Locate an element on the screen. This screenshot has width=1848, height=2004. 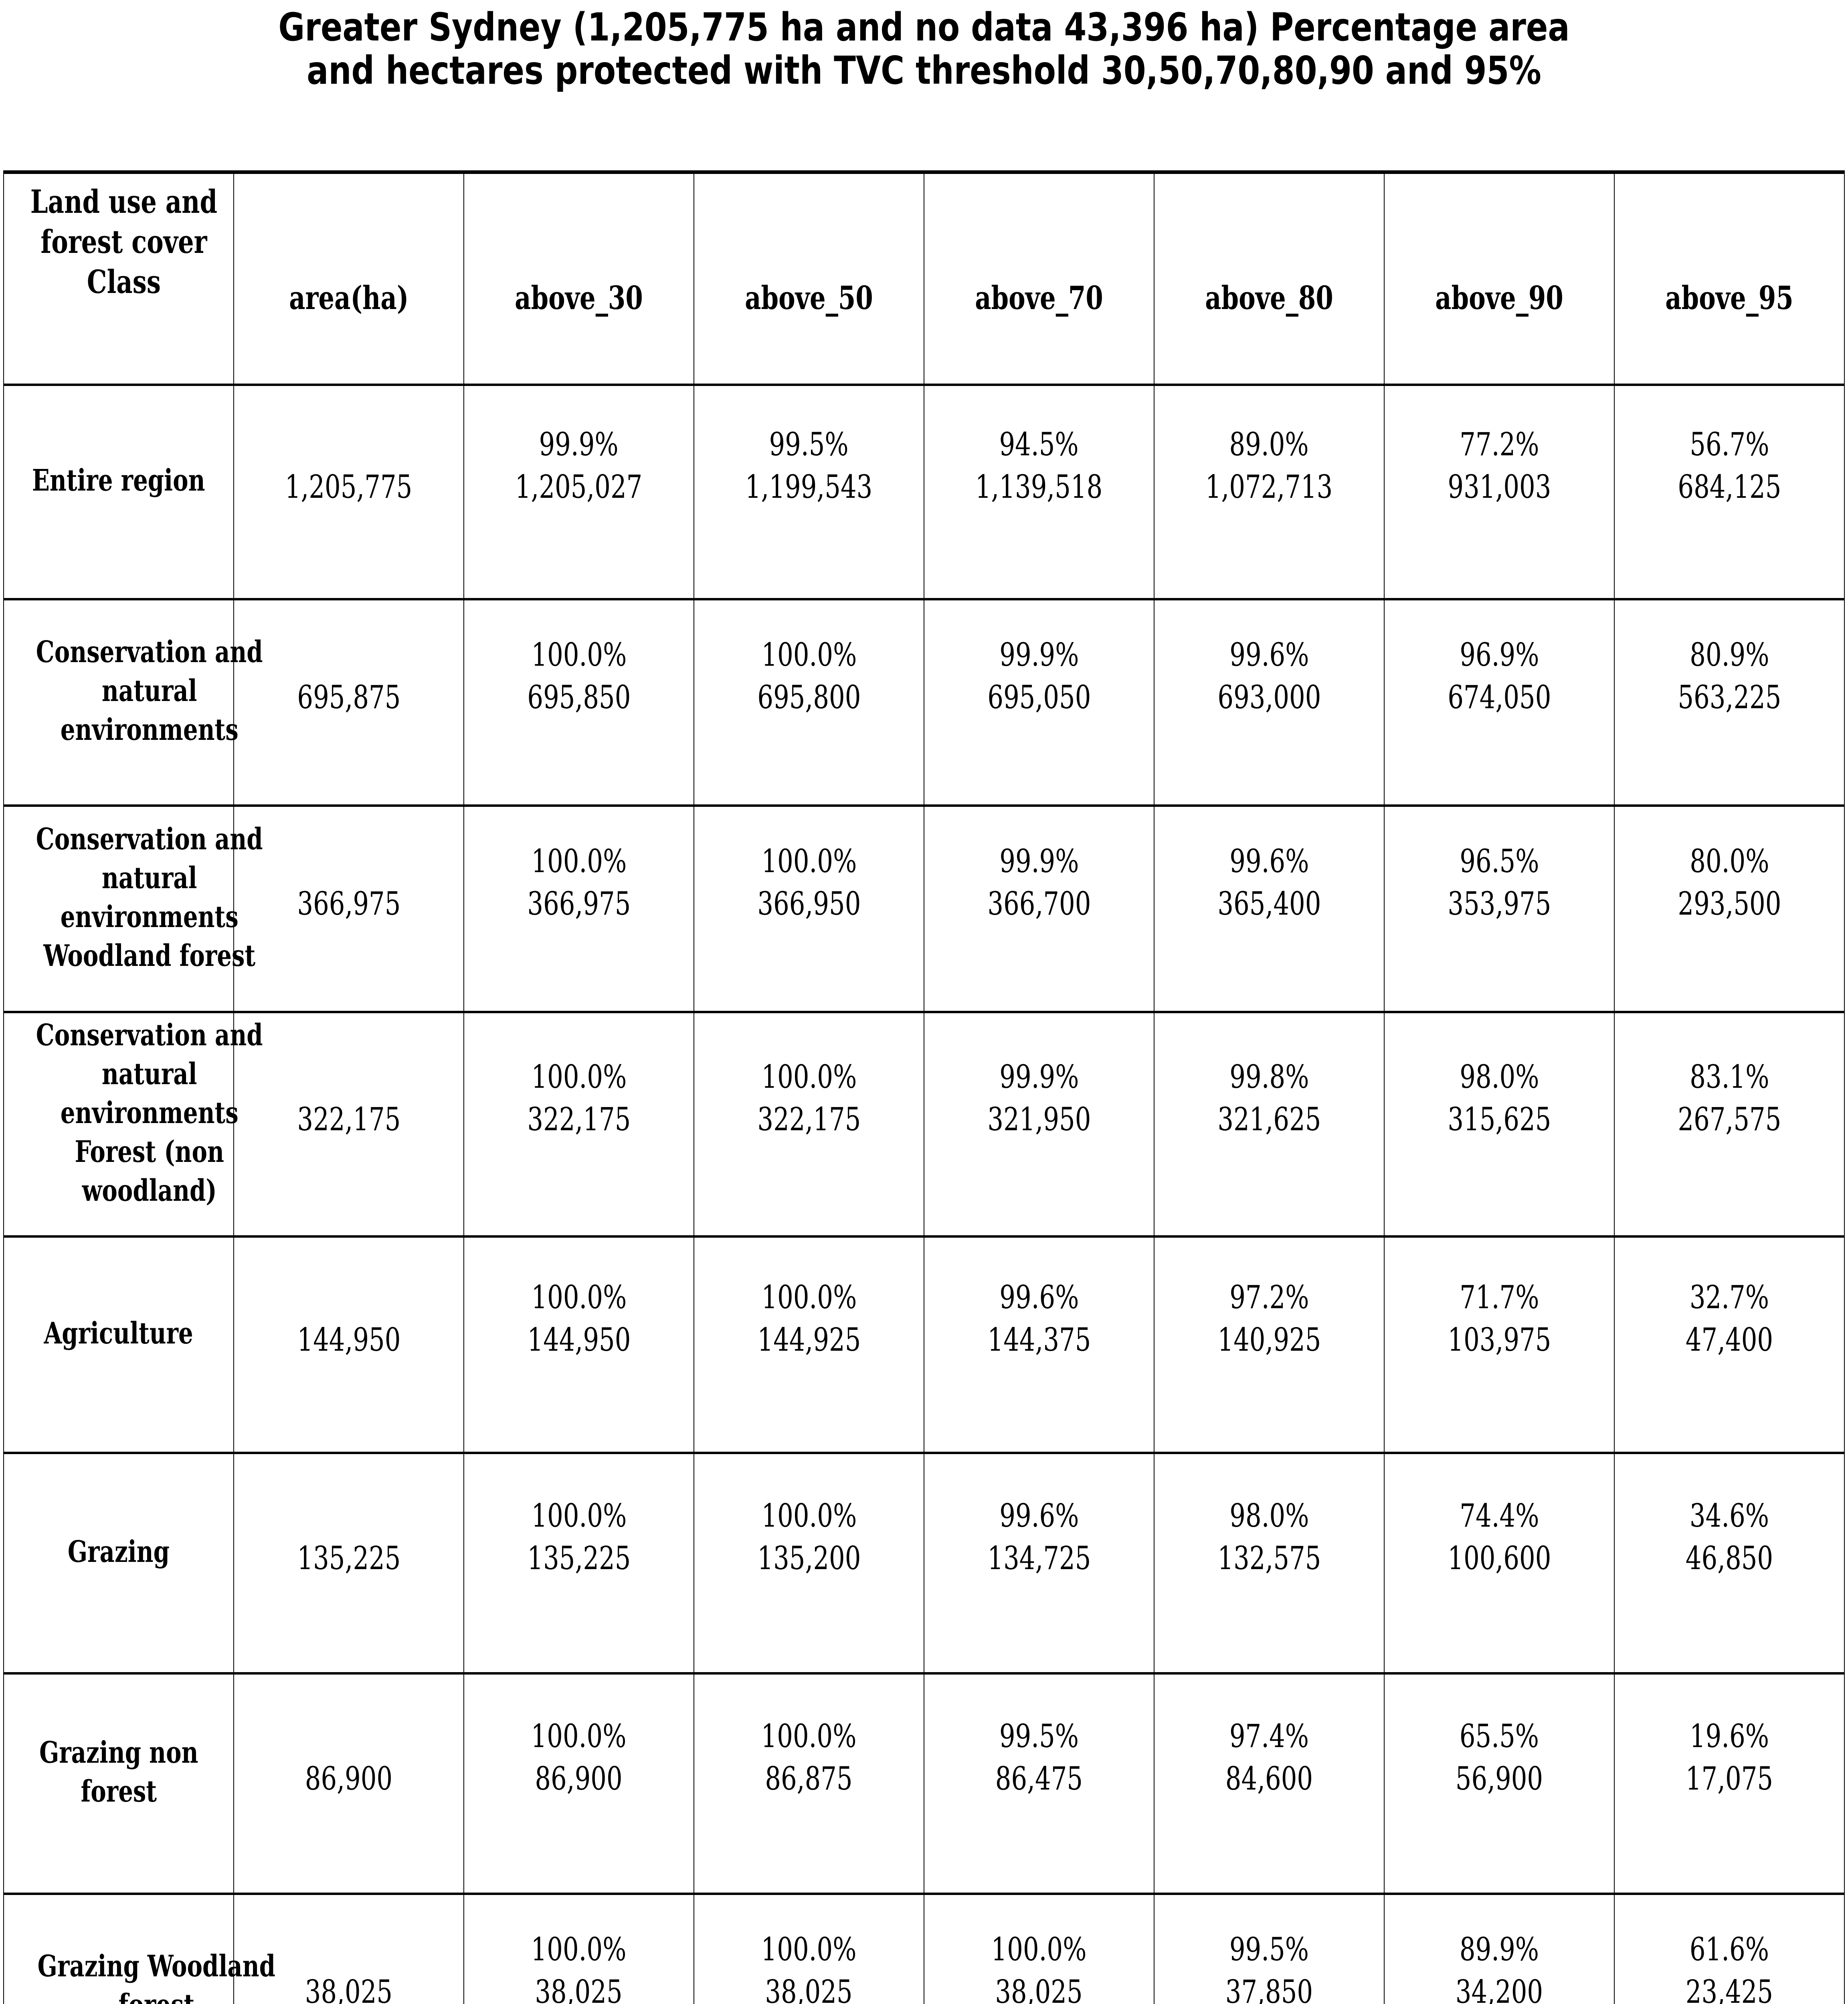
above-70-cell: 99.5% 86,475 is located at coordinates (1039, 1783).